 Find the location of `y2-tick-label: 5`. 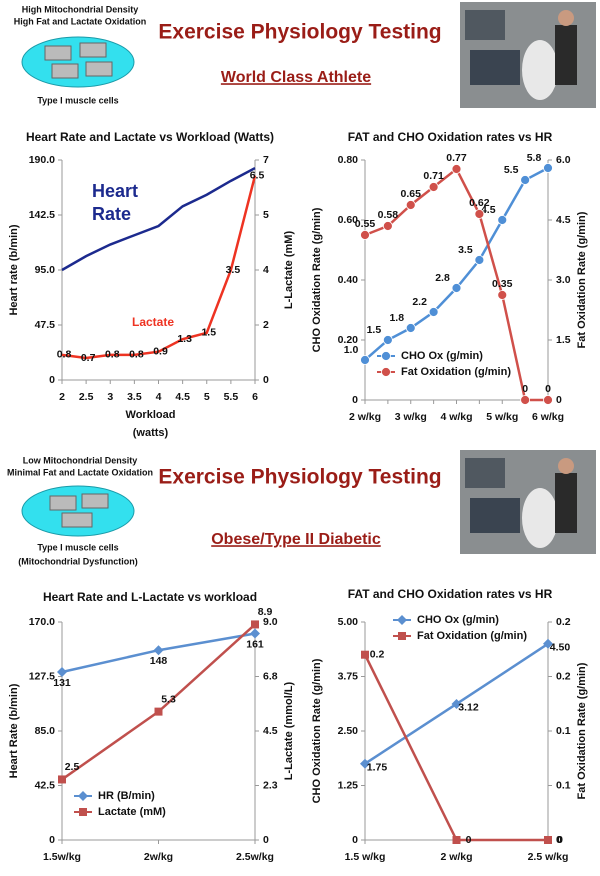

y2-tick-label: 5 is located at coordinates (266, 215).